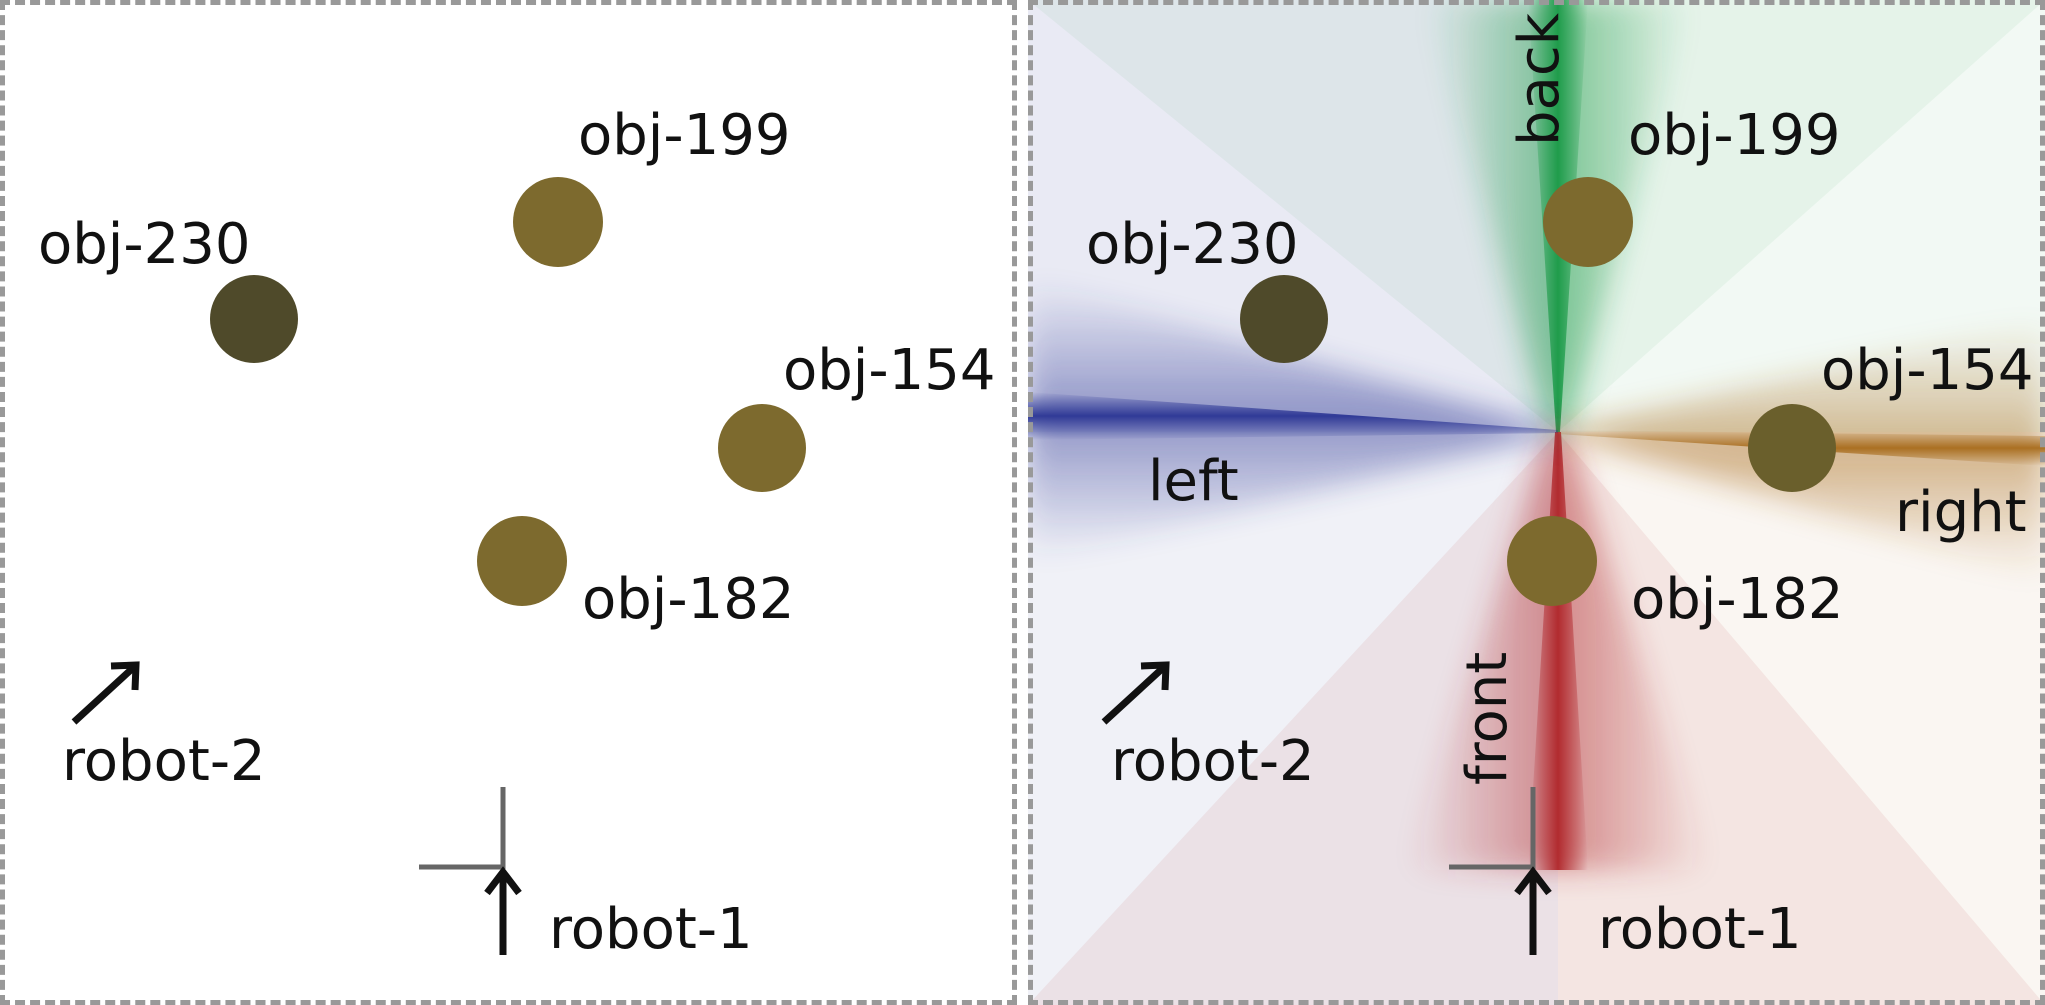 The width and height of the screenshot is (2045, 1005). I want to click on direction-label-right: right, so click(1961, 512).